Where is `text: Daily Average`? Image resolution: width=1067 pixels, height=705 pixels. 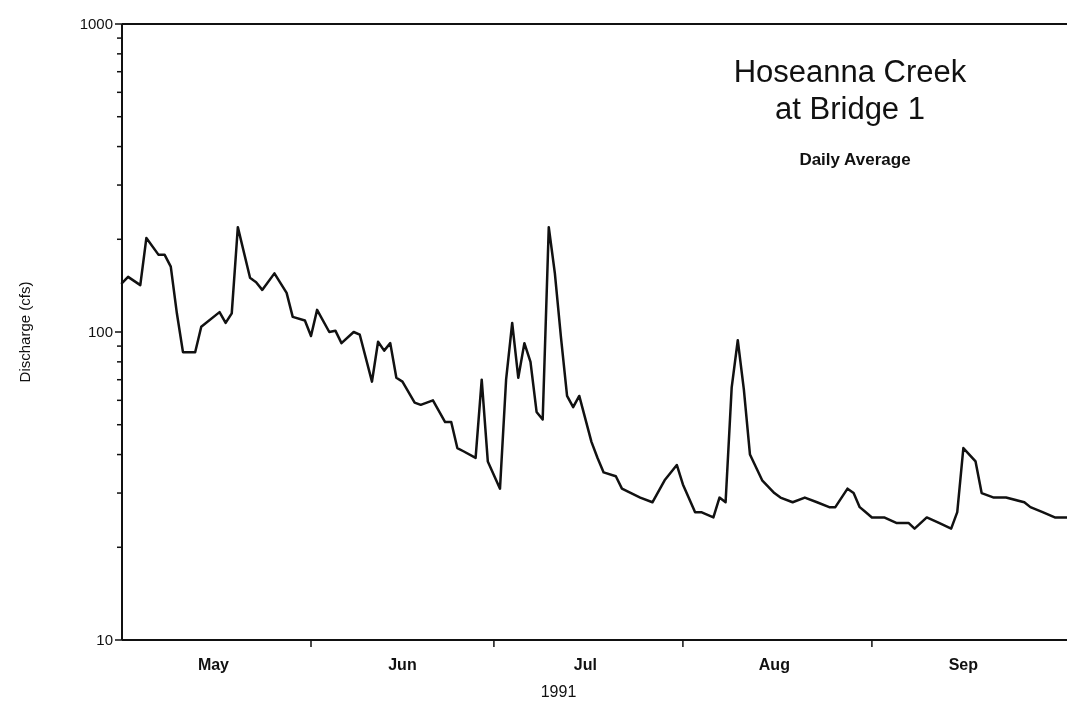 text: Daily Average is located at coordinates (855, 159).